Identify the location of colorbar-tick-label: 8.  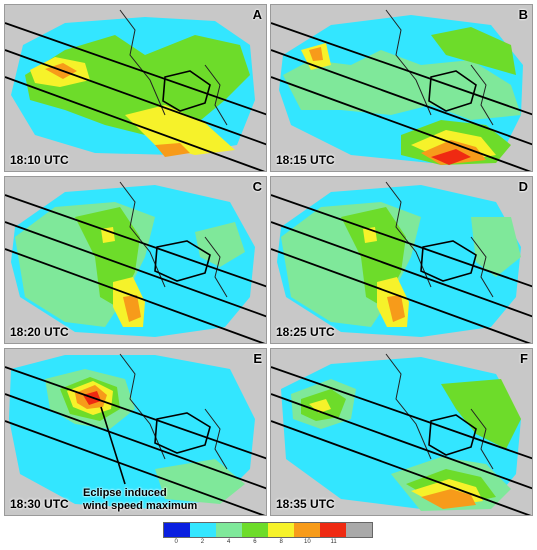
(281, 542).